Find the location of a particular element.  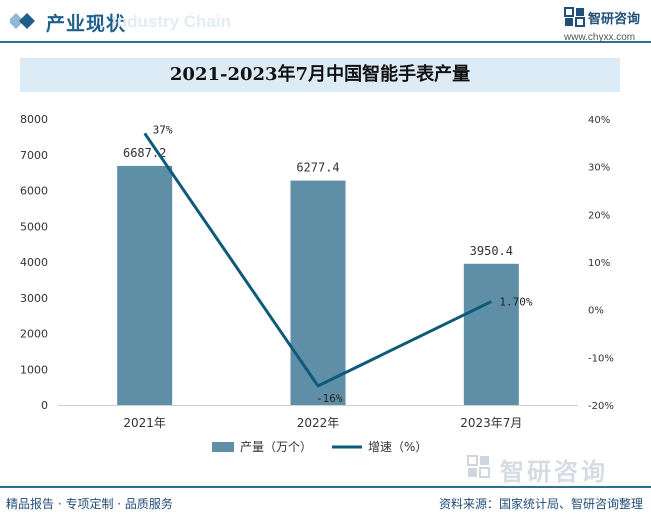

header-divider is located at coordinates (325, 42).